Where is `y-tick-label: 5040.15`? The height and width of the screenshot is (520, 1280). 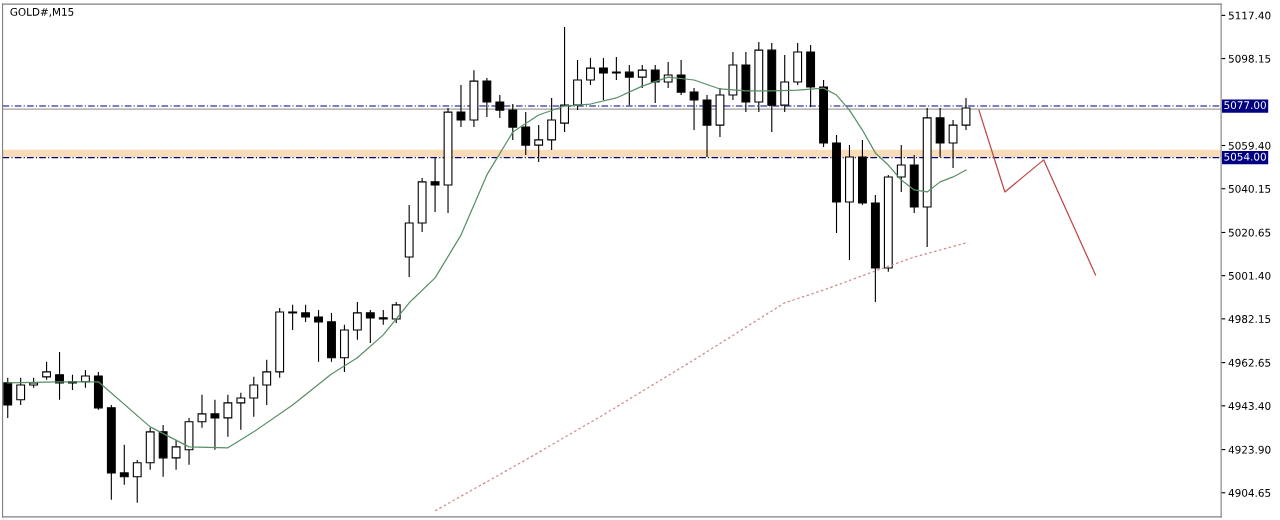
y-tick-label: 5040.15 is located at coordinates (1249, 188).